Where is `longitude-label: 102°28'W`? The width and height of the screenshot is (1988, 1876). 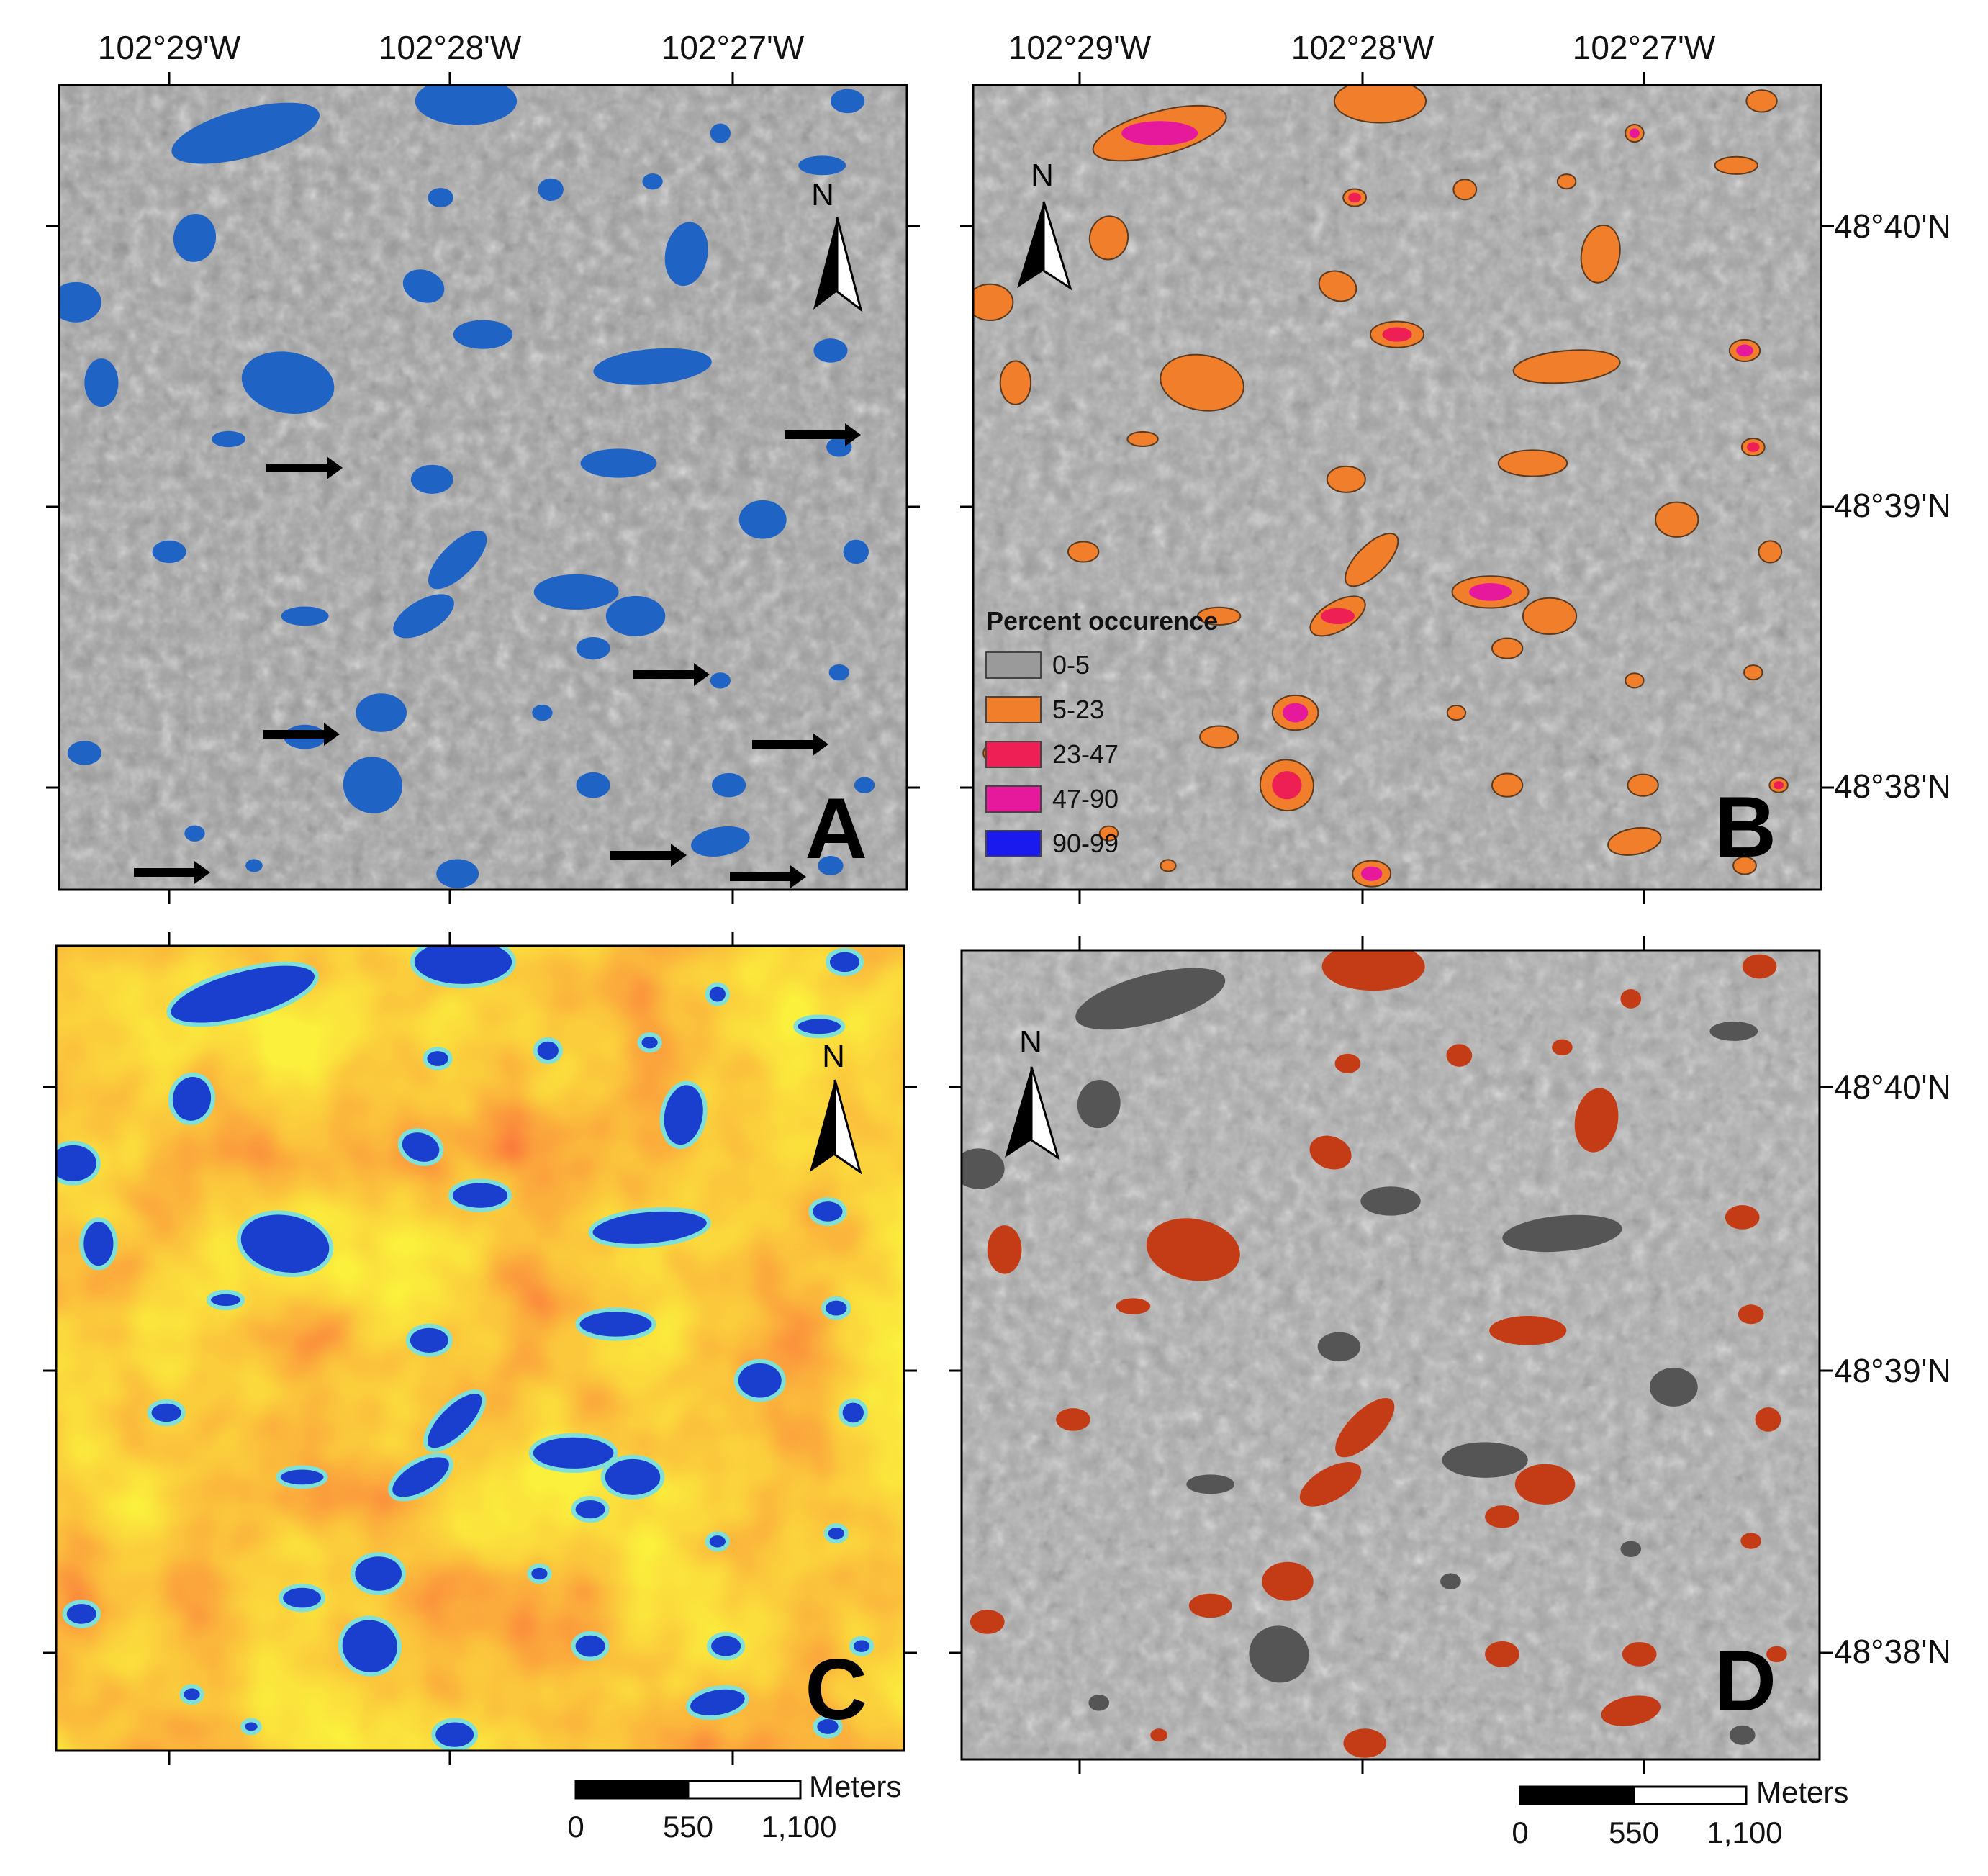 longitude-label: 102°28'W is located at coordinates (1362, 48).